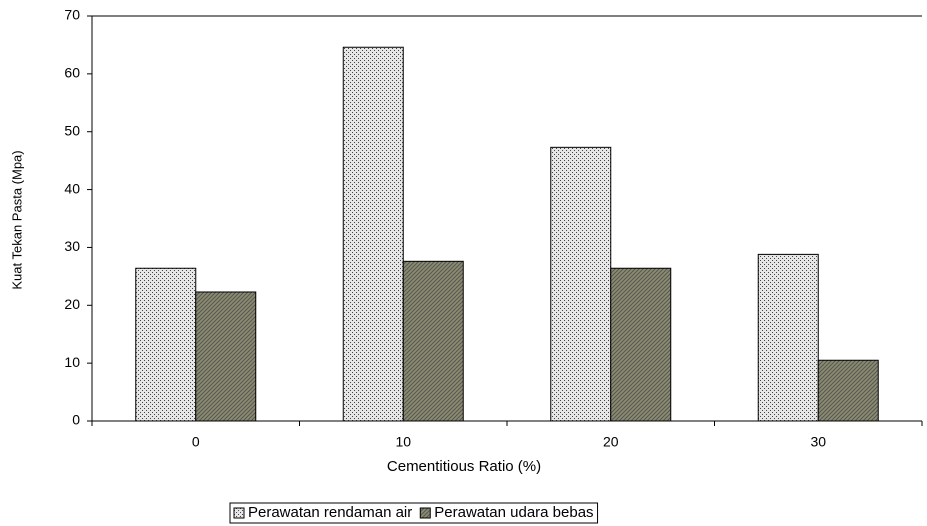  I want to click on y-tick-label: 50, so click(72, 130).